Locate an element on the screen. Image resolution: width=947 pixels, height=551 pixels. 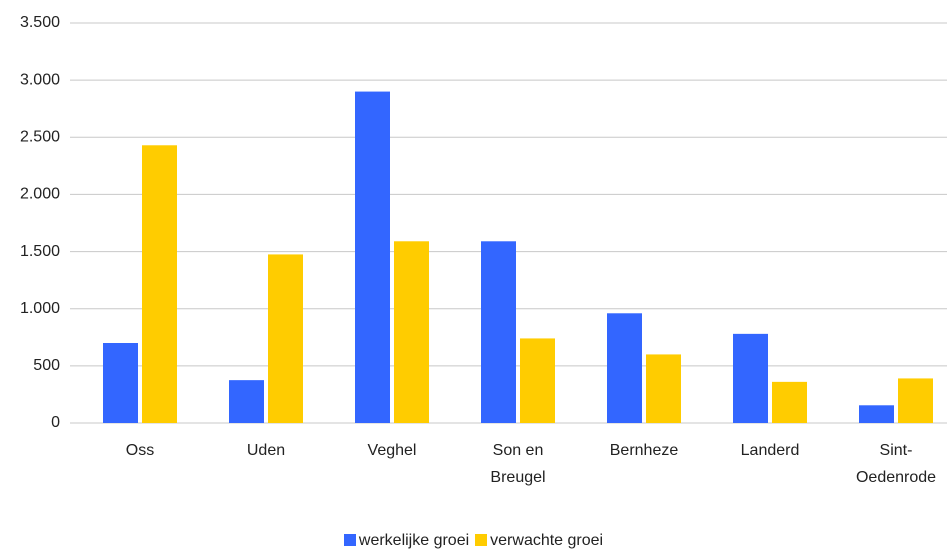
x-tick-label: Veghel is located at coordinates (392, 450).